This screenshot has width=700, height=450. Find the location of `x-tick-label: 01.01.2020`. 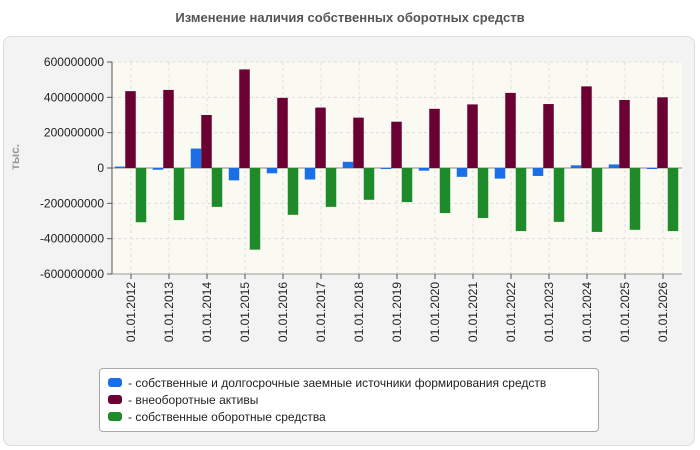

x-tick-label: 01.01.2020 is located at coordinates (435, 312).